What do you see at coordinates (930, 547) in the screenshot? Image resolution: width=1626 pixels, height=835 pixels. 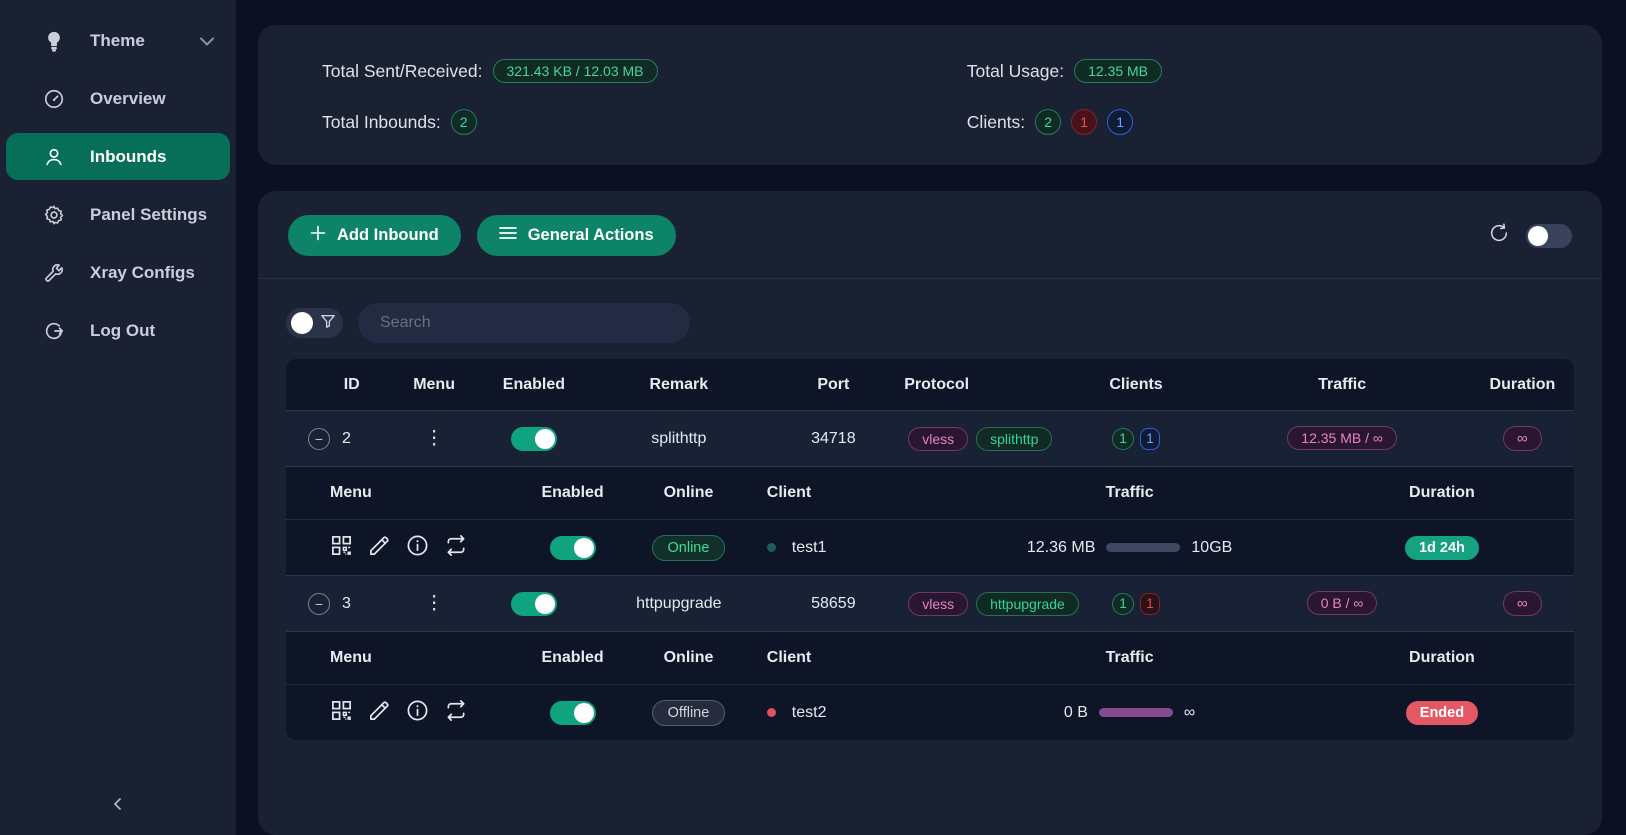 I see `client-row: Online test1 12.36 MB 10GB 1d 24h` at bounding box center [930, 547].